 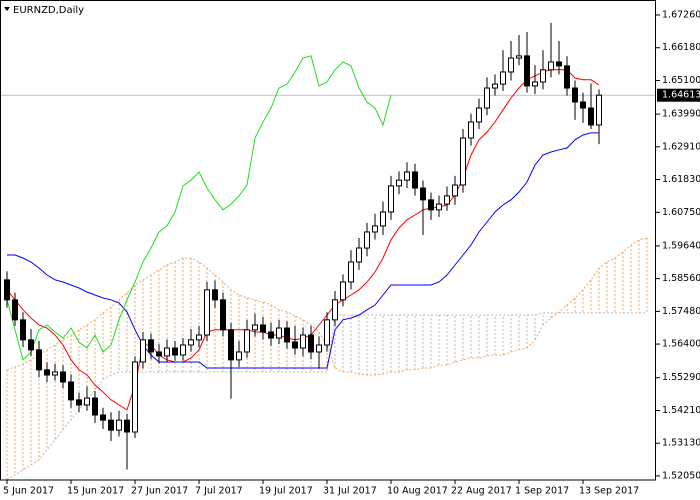 I want to click on menu-triangle, so click(x=7, y=9).